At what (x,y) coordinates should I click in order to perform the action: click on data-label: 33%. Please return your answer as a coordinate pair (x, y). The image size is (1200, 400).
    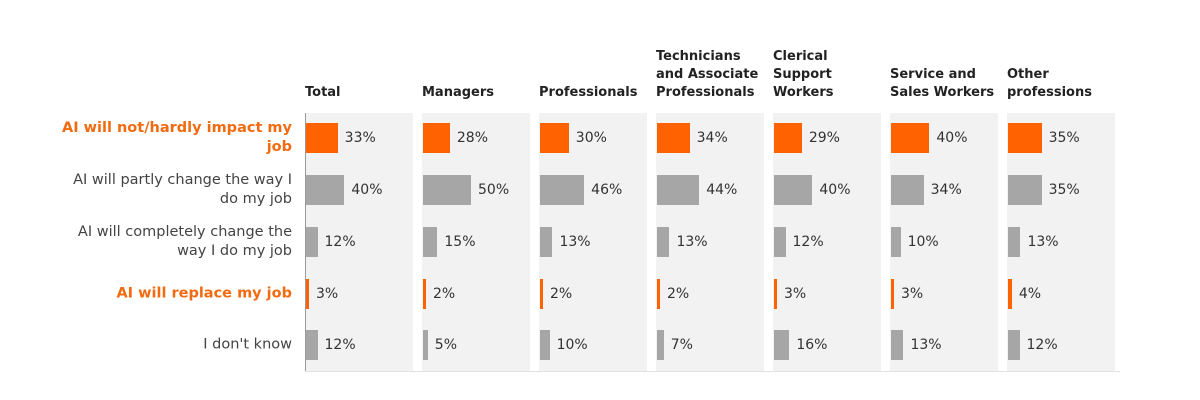
    Looking at the image, I should click on (360, 138).